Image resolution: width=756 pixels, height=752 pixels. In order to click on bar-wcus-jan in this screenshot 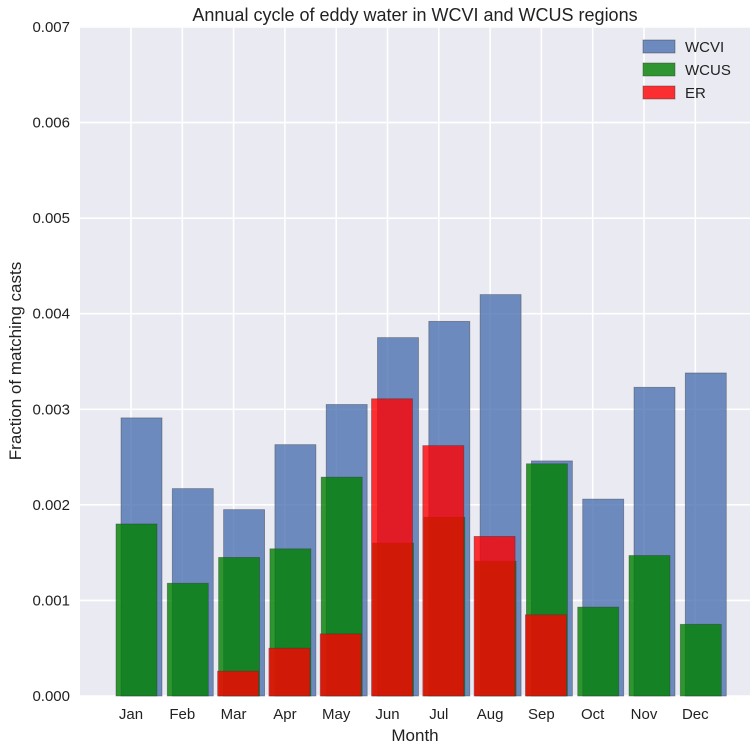, I will do `click(136, 610)`.